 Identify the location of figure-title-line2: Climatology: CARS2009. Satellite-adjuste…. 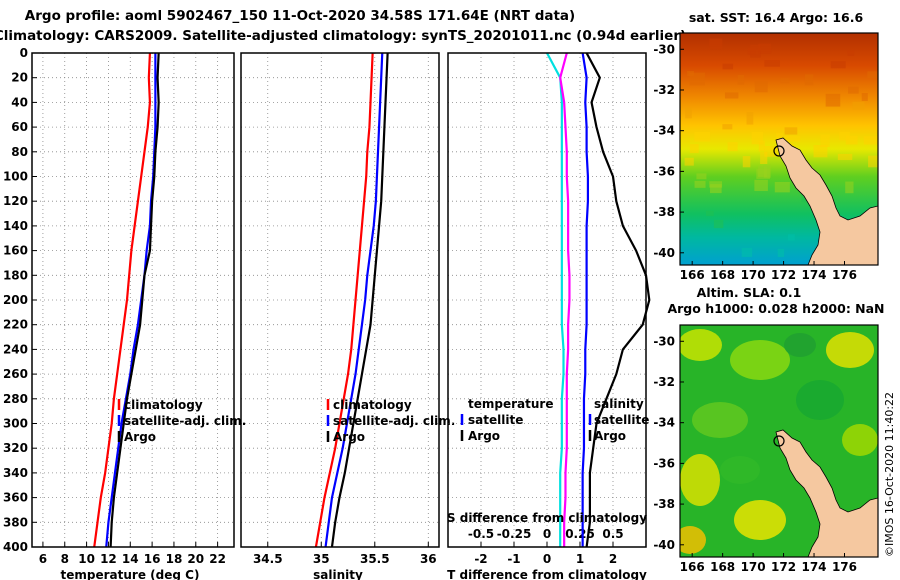
(343, 36).